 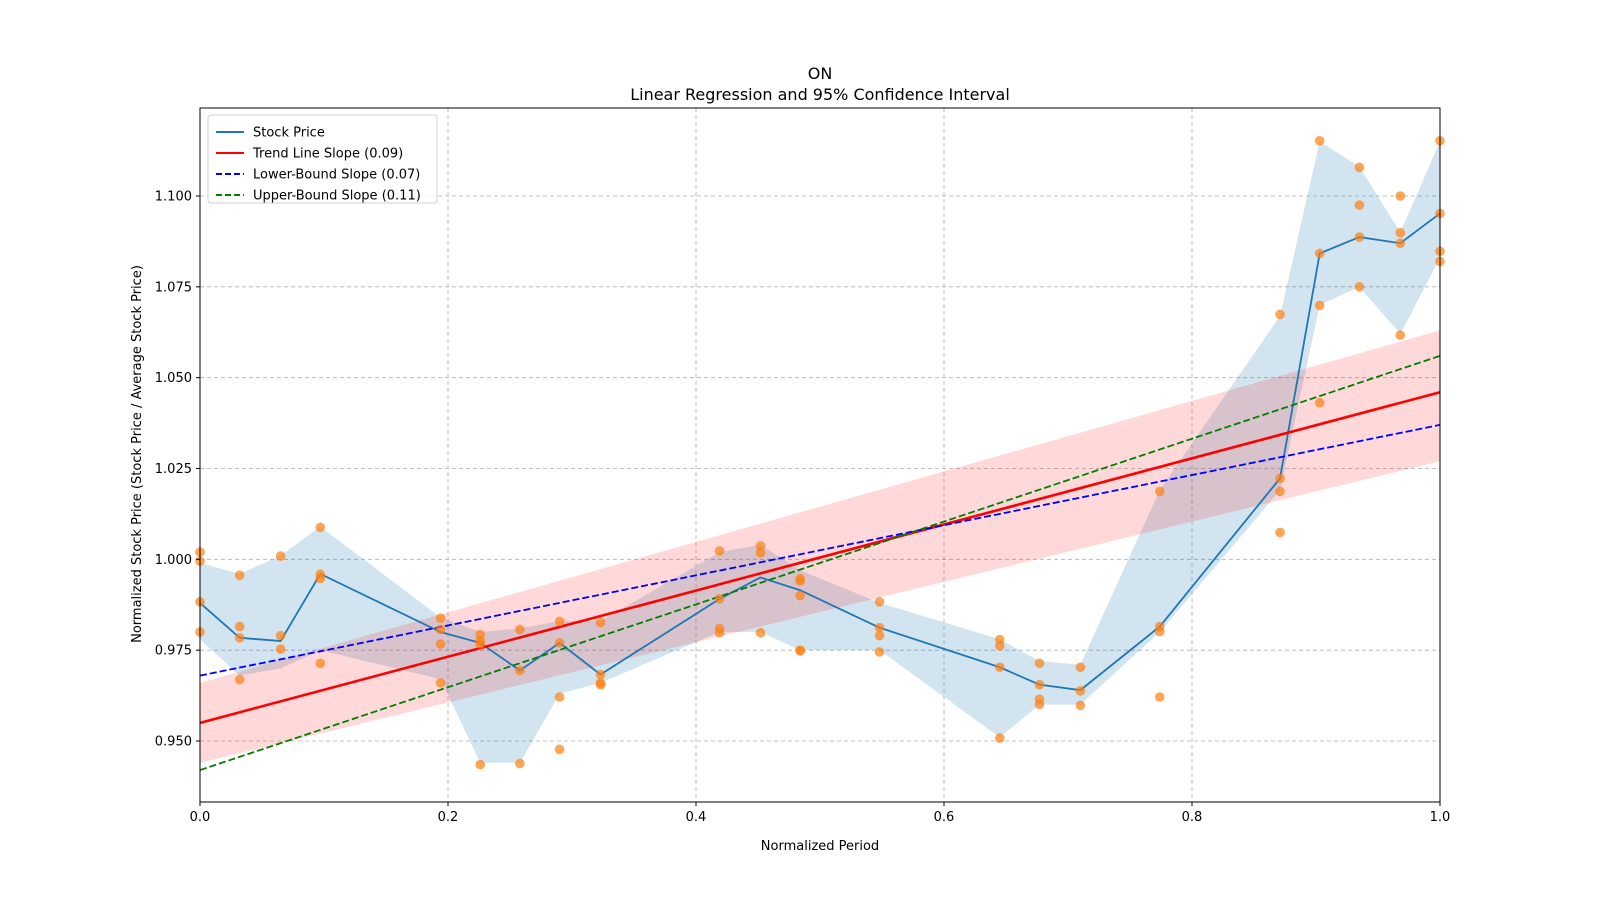 I want to click on x-tick-label: 0.6, so click(x=944, y=817).